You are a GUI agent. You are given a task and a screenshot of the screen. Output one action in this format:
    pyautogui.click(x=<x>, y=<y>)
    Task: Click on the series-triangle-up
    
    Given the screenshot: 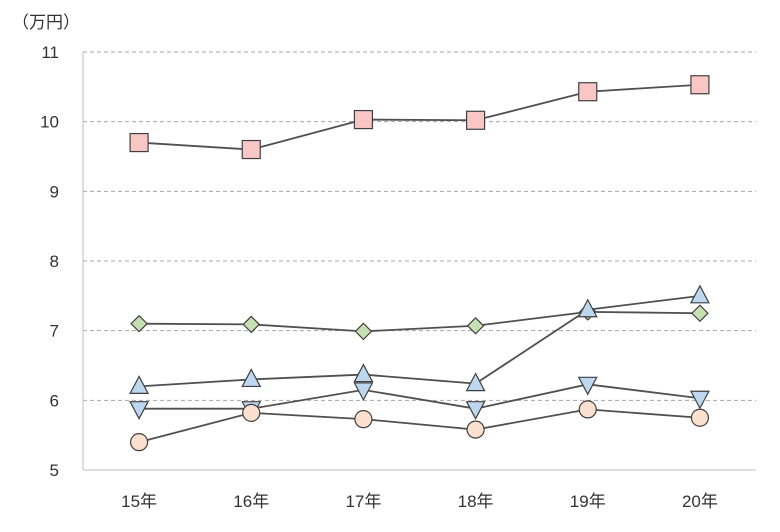 What is the action you would take?
    pyautogui.click(x=420, y=341)
    